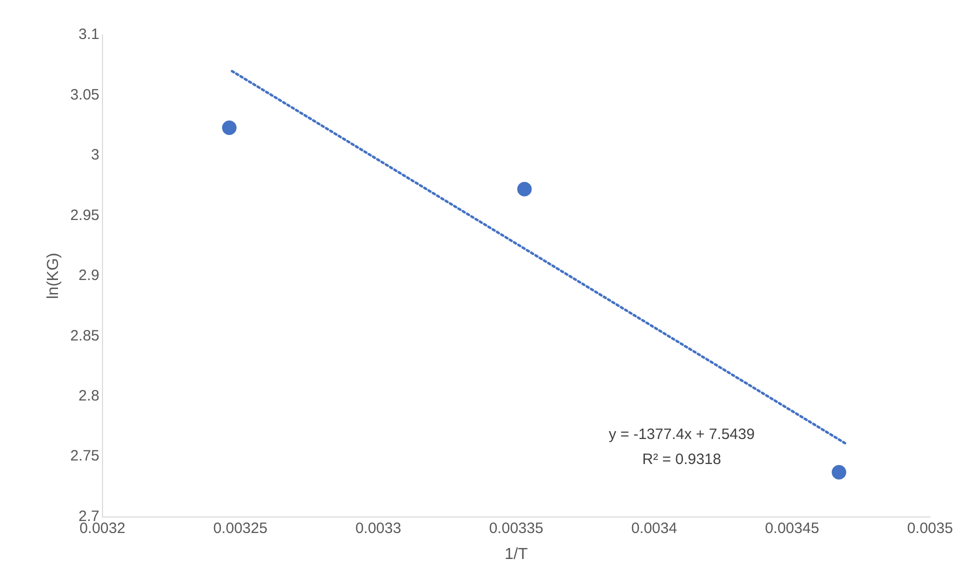 This screenshot has width=960, height=583. I want to click on annotation: y = -1377.4x + 7.5439, so click(681, 435).